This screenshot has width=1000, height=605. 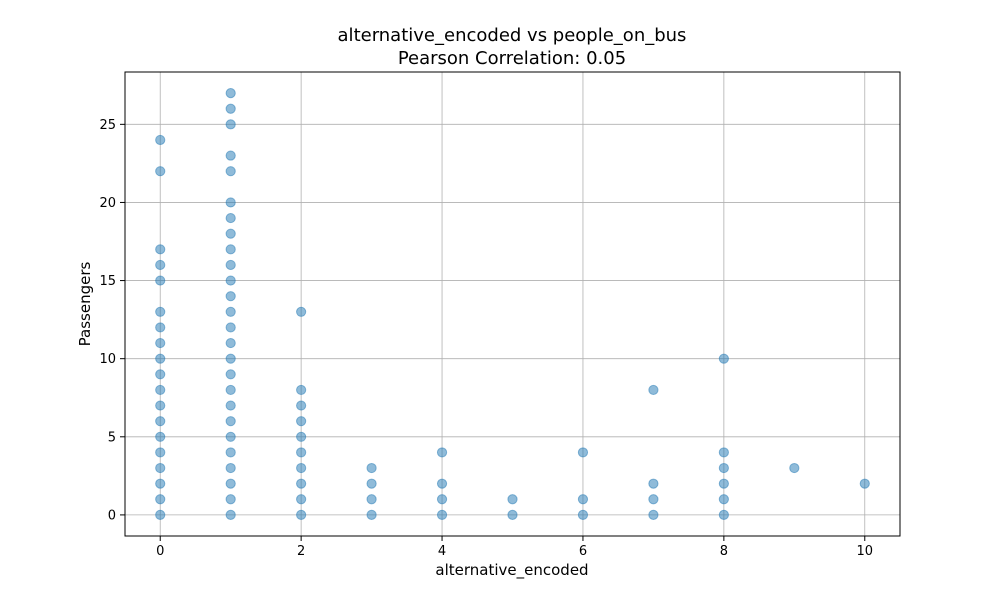 What do you see at coordinates (107, 359) in the screenshot?
I see `y-tick-label: 10` at bounding box center [107, 359].